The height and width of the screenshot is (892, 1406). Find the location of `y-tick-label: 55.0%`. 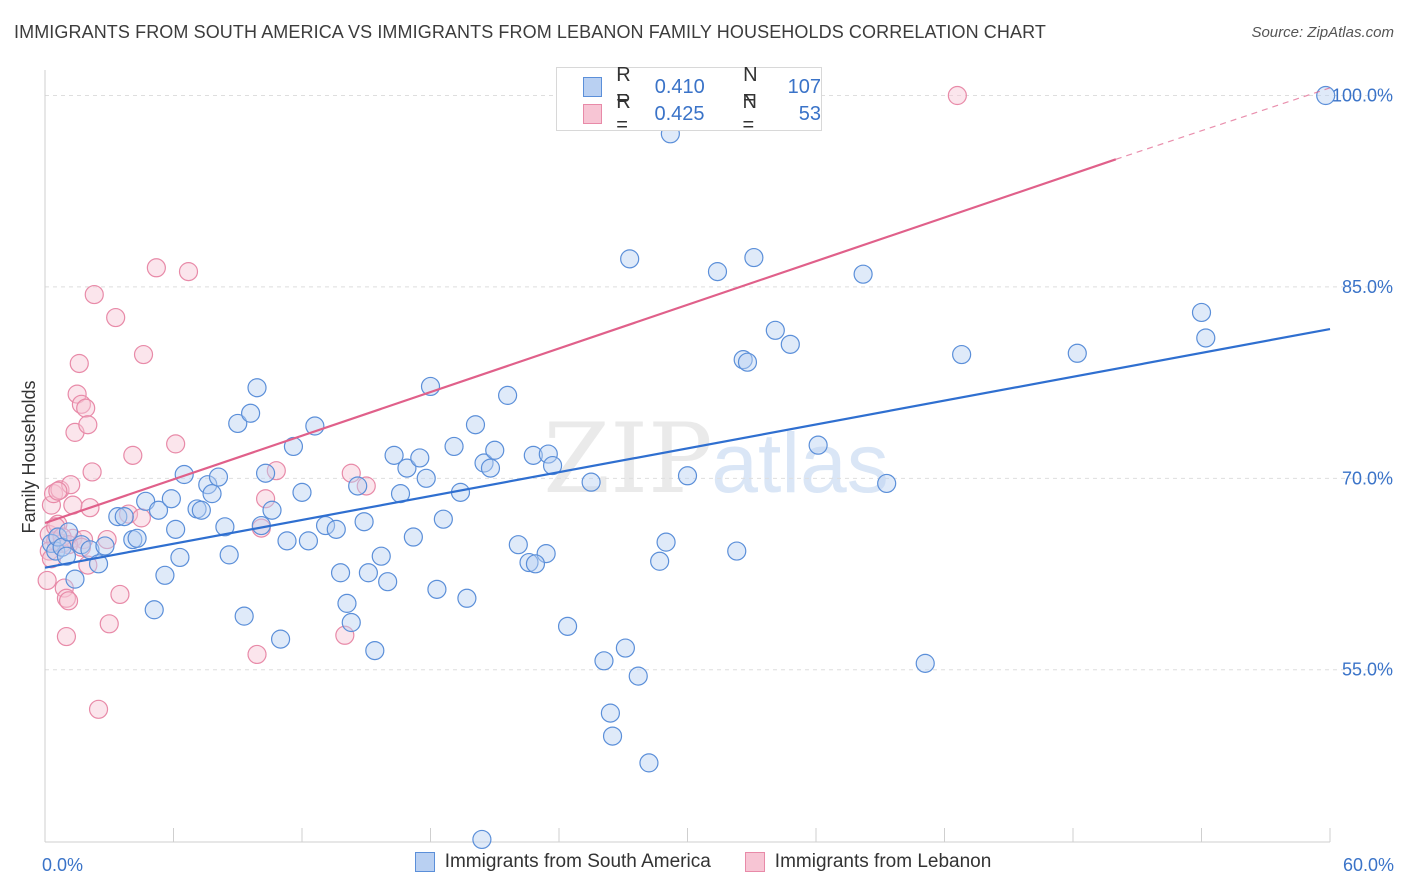

y-tick-label: 55.0% is located at coordinates (1367, 670).